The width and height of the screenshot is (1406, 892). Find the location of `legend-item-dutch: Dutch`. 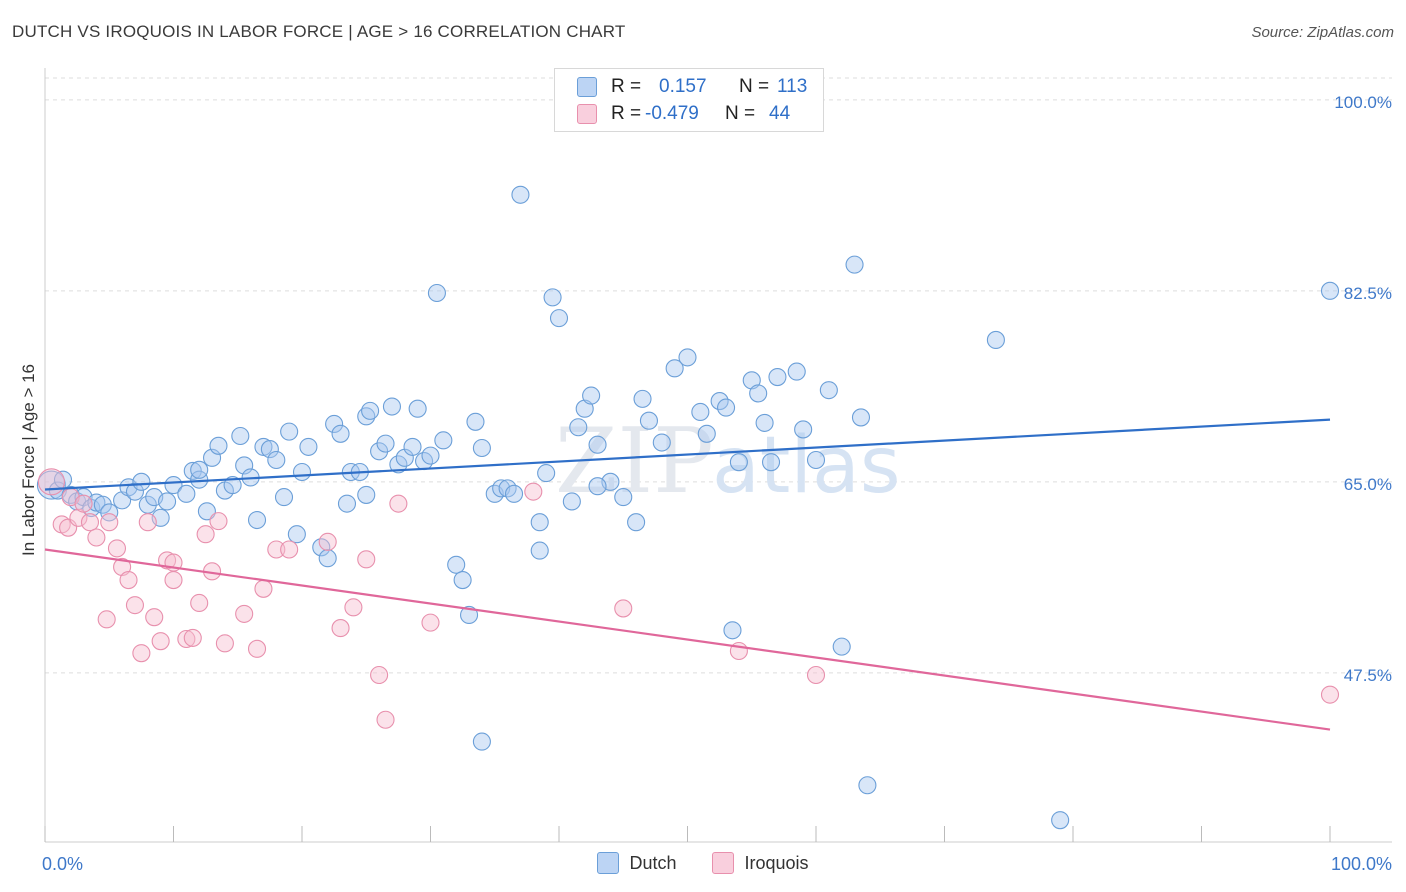

legend-item-dutch: Dutch is located at coordinates (636, 863).